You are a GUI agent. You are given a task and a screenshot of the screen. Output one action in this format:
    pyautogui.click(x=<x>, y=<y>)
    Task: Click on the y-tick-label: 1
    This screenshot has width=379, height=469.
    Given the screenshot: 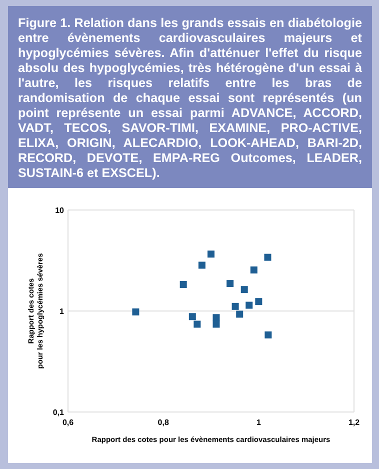 What is the action you would take?
    pyautogui.click(x=62, y=311)
    